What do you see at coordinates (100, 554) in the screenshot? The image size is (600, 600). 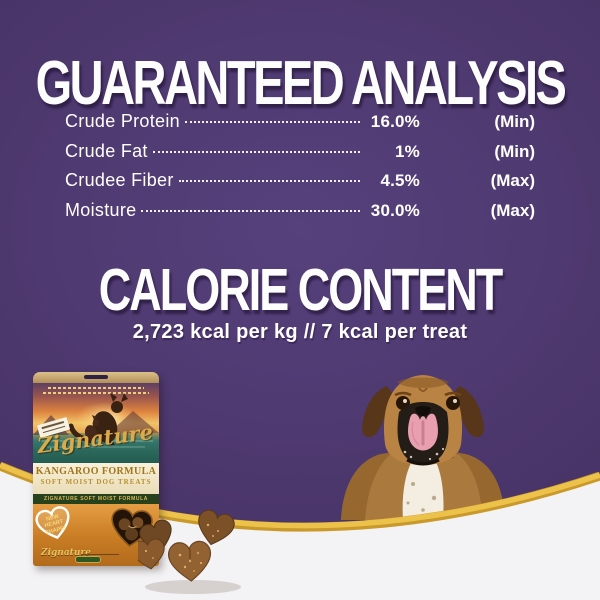 I see `bag-footer-text-decoration` at bounding box center [100, 554].